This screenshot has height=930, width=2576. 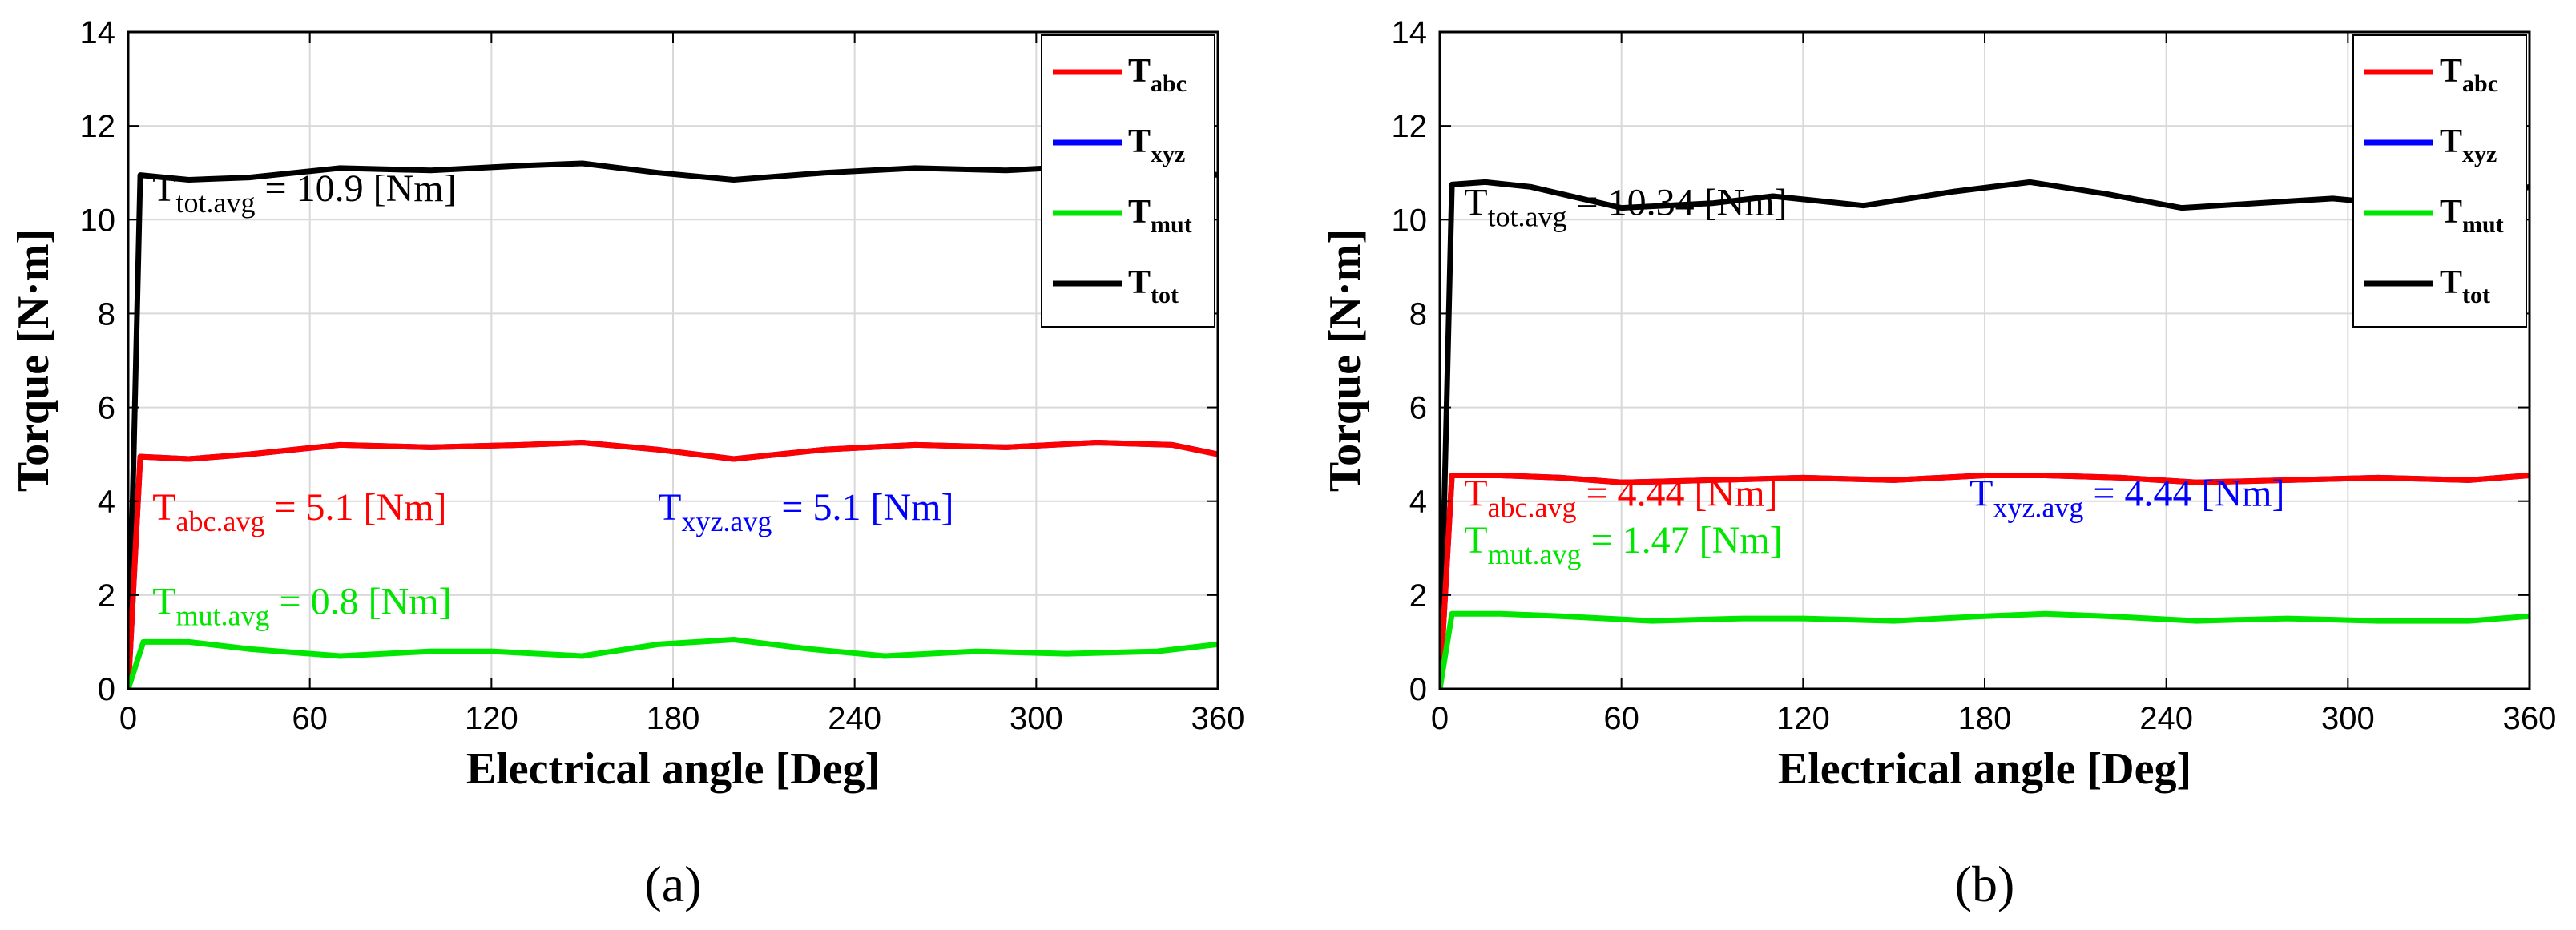 What do you see at coordinates (1985, 884) in the screenshot?
I see `panel-label: (b)` at bounding box center [1985, 884].